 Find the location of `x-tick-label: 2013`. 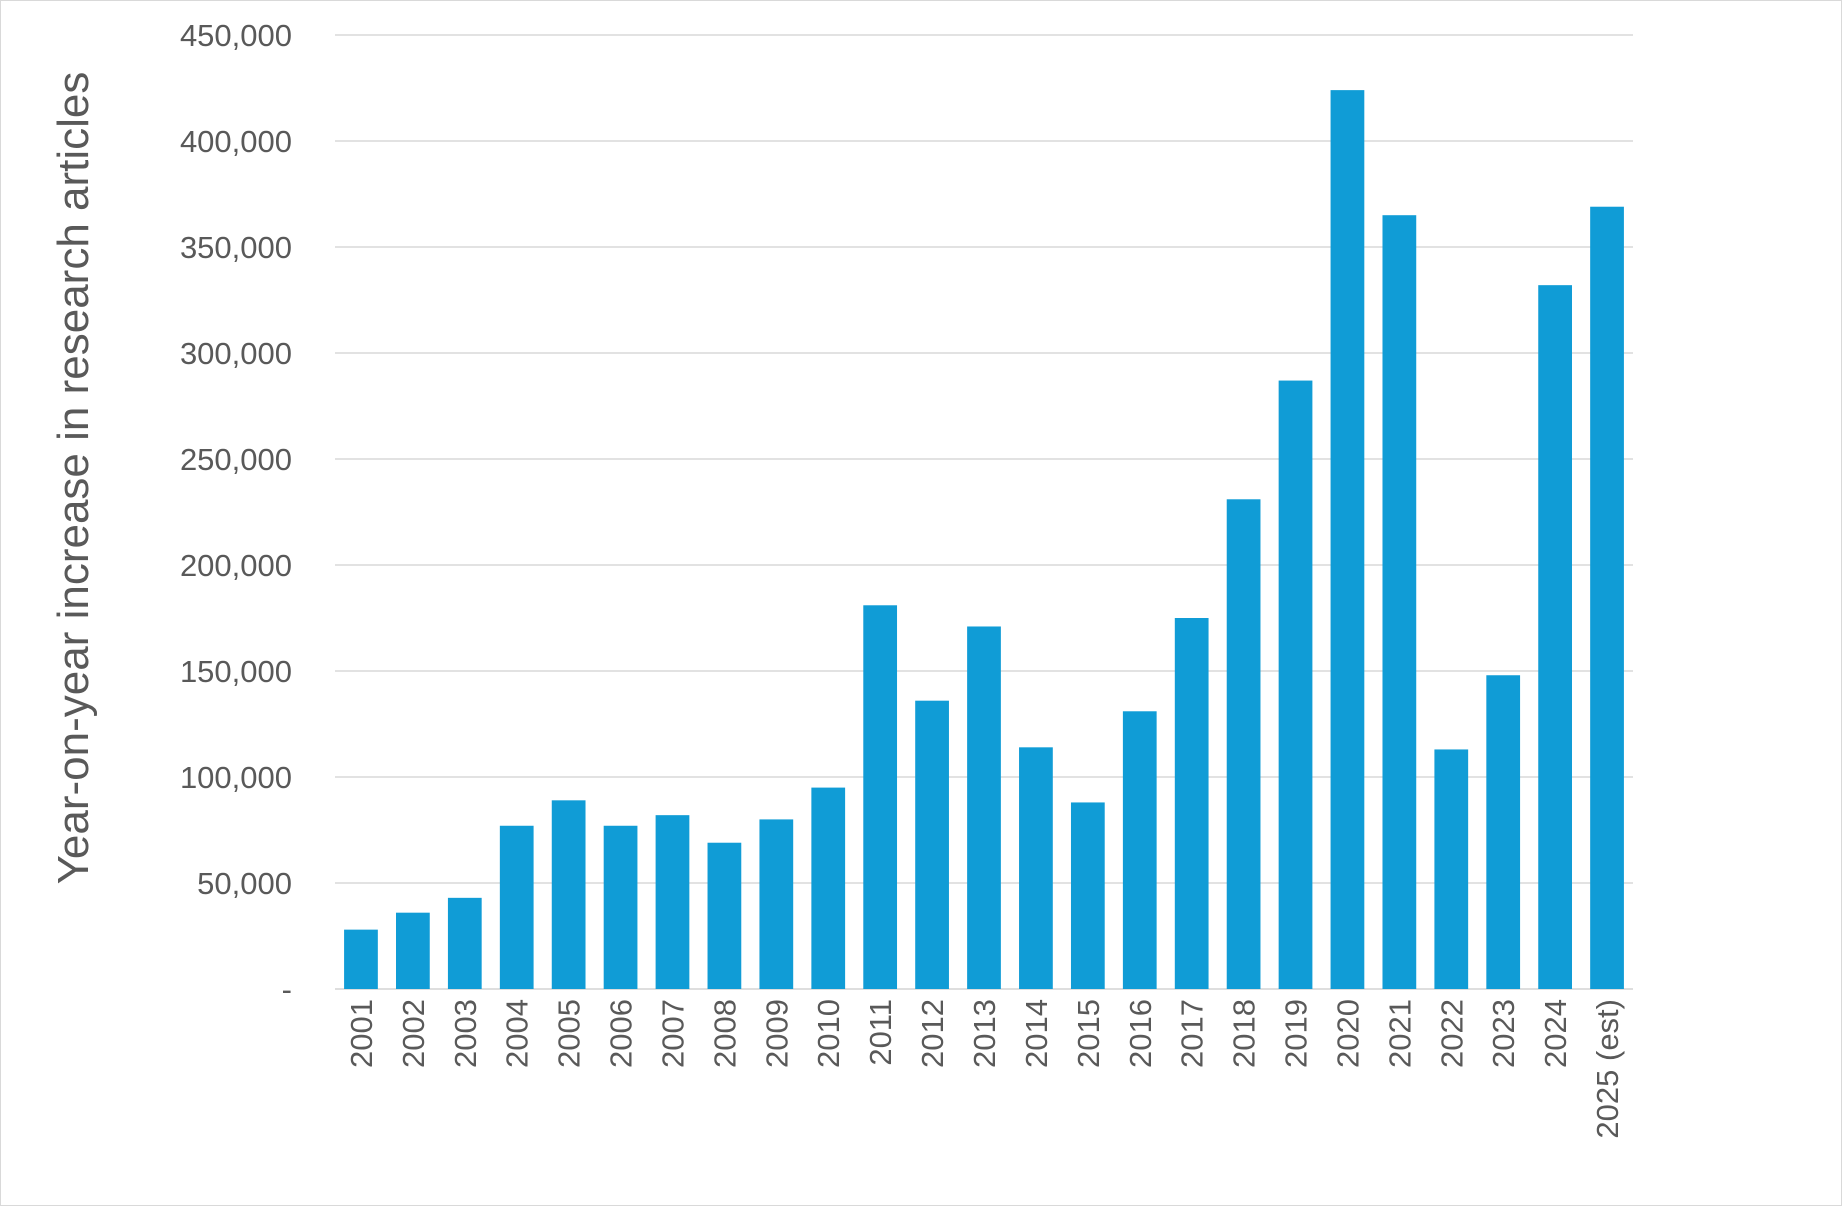

x-tick-label: 2013 is located at coordinates (984, 1033).